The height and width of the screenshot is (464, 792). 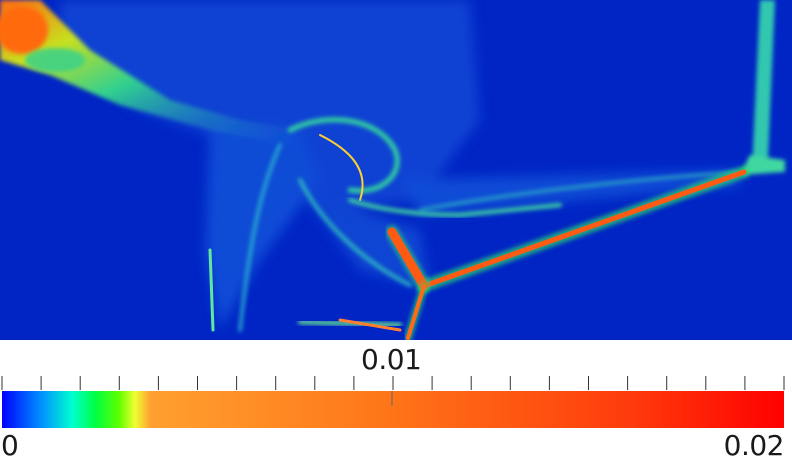 I want to click on scalar-bar-mid-label: 0.01, so click(x=391, y=359).